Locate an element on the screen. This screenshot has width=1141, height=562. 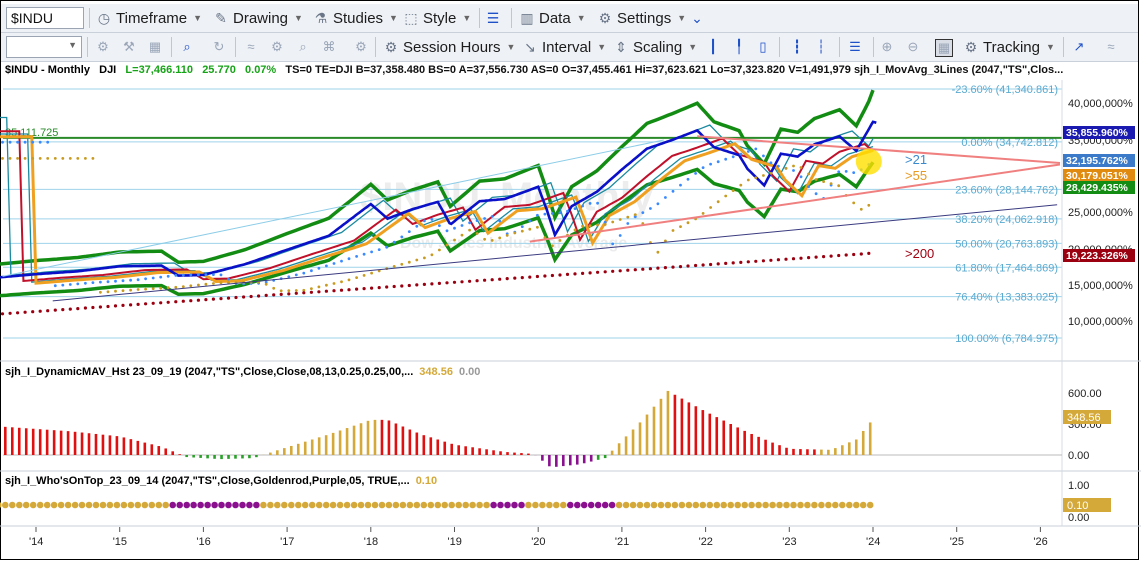
zoom-data-icon: ⌕ is located at coordinates (187, 46).